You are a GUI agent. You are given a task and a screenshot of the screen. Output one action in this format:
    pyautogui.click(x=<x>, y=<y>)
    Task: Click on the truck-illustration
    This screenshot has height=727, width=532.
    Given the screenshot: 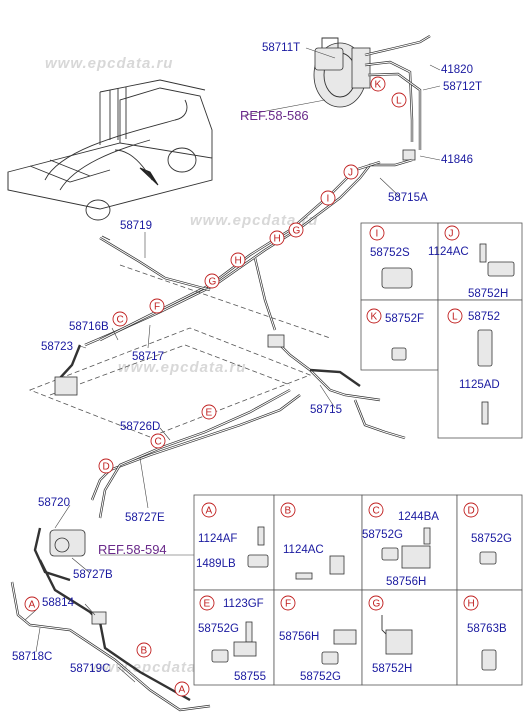 What is the action you would take?
    pyautogui.click(x=110, y=150)
    